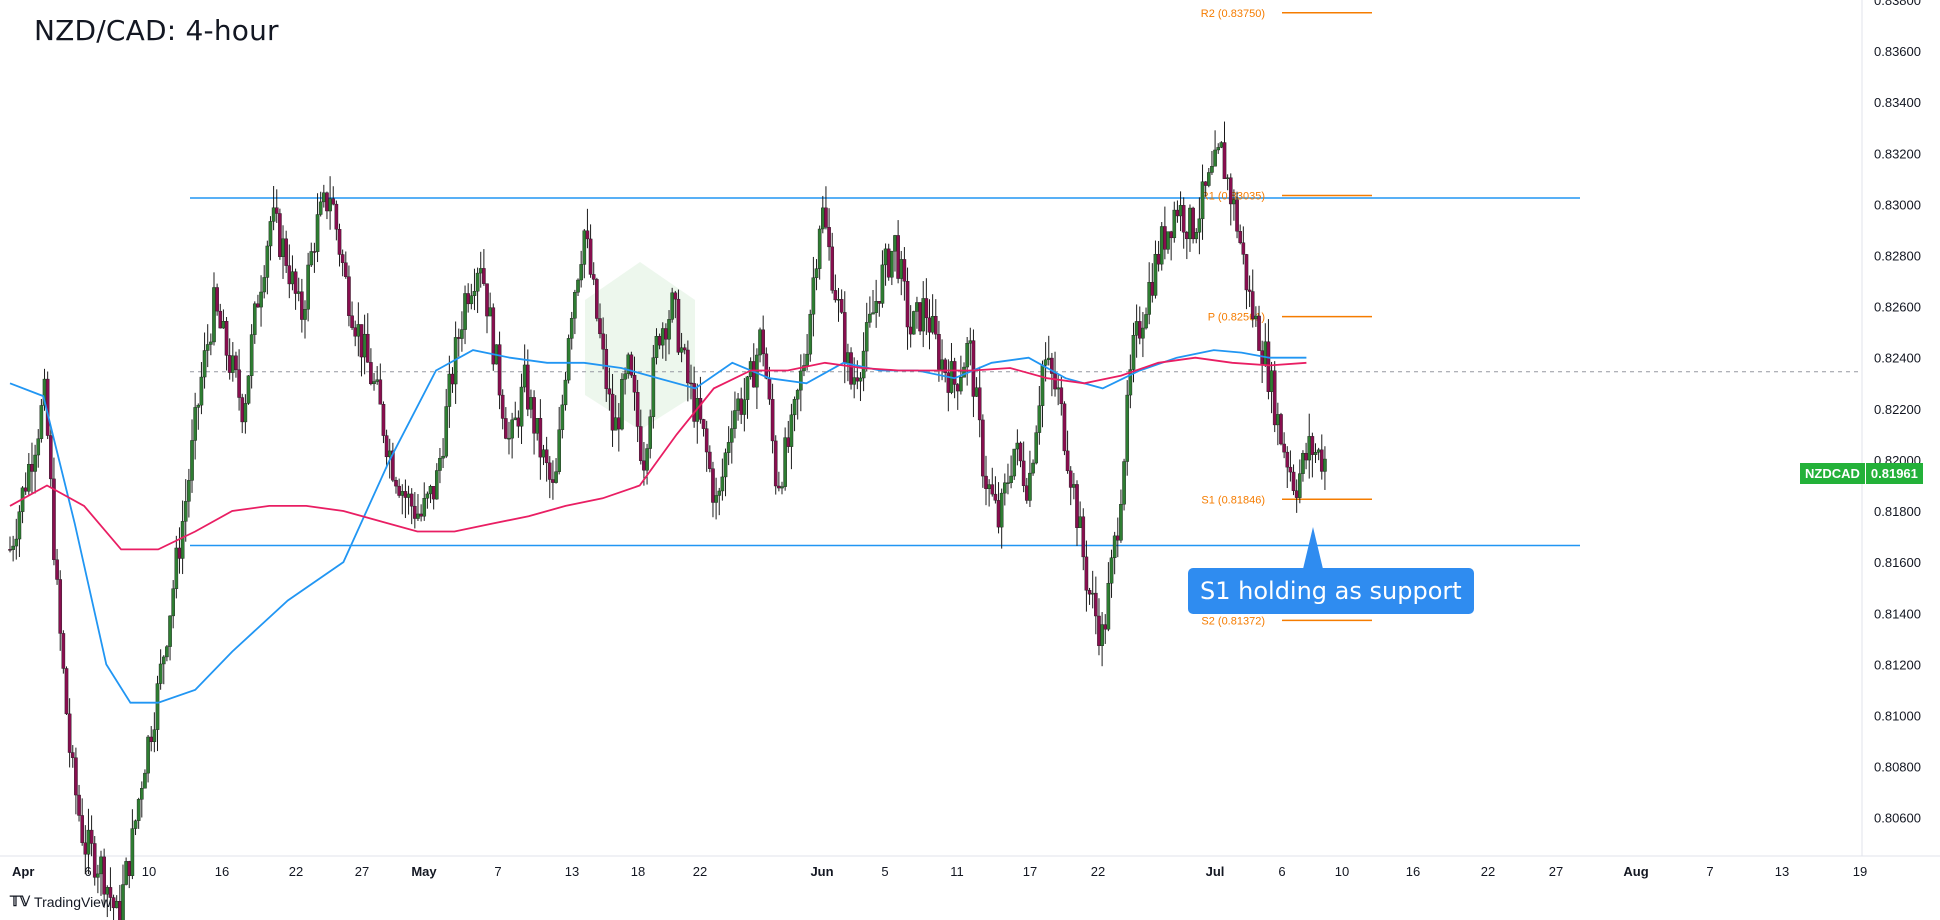 This screenshot has height=920, width=1940. What do you see at coordinates (222, 871) in the screenshot?
I see `x-tick-label: 16` at bounding box center [222, 871].